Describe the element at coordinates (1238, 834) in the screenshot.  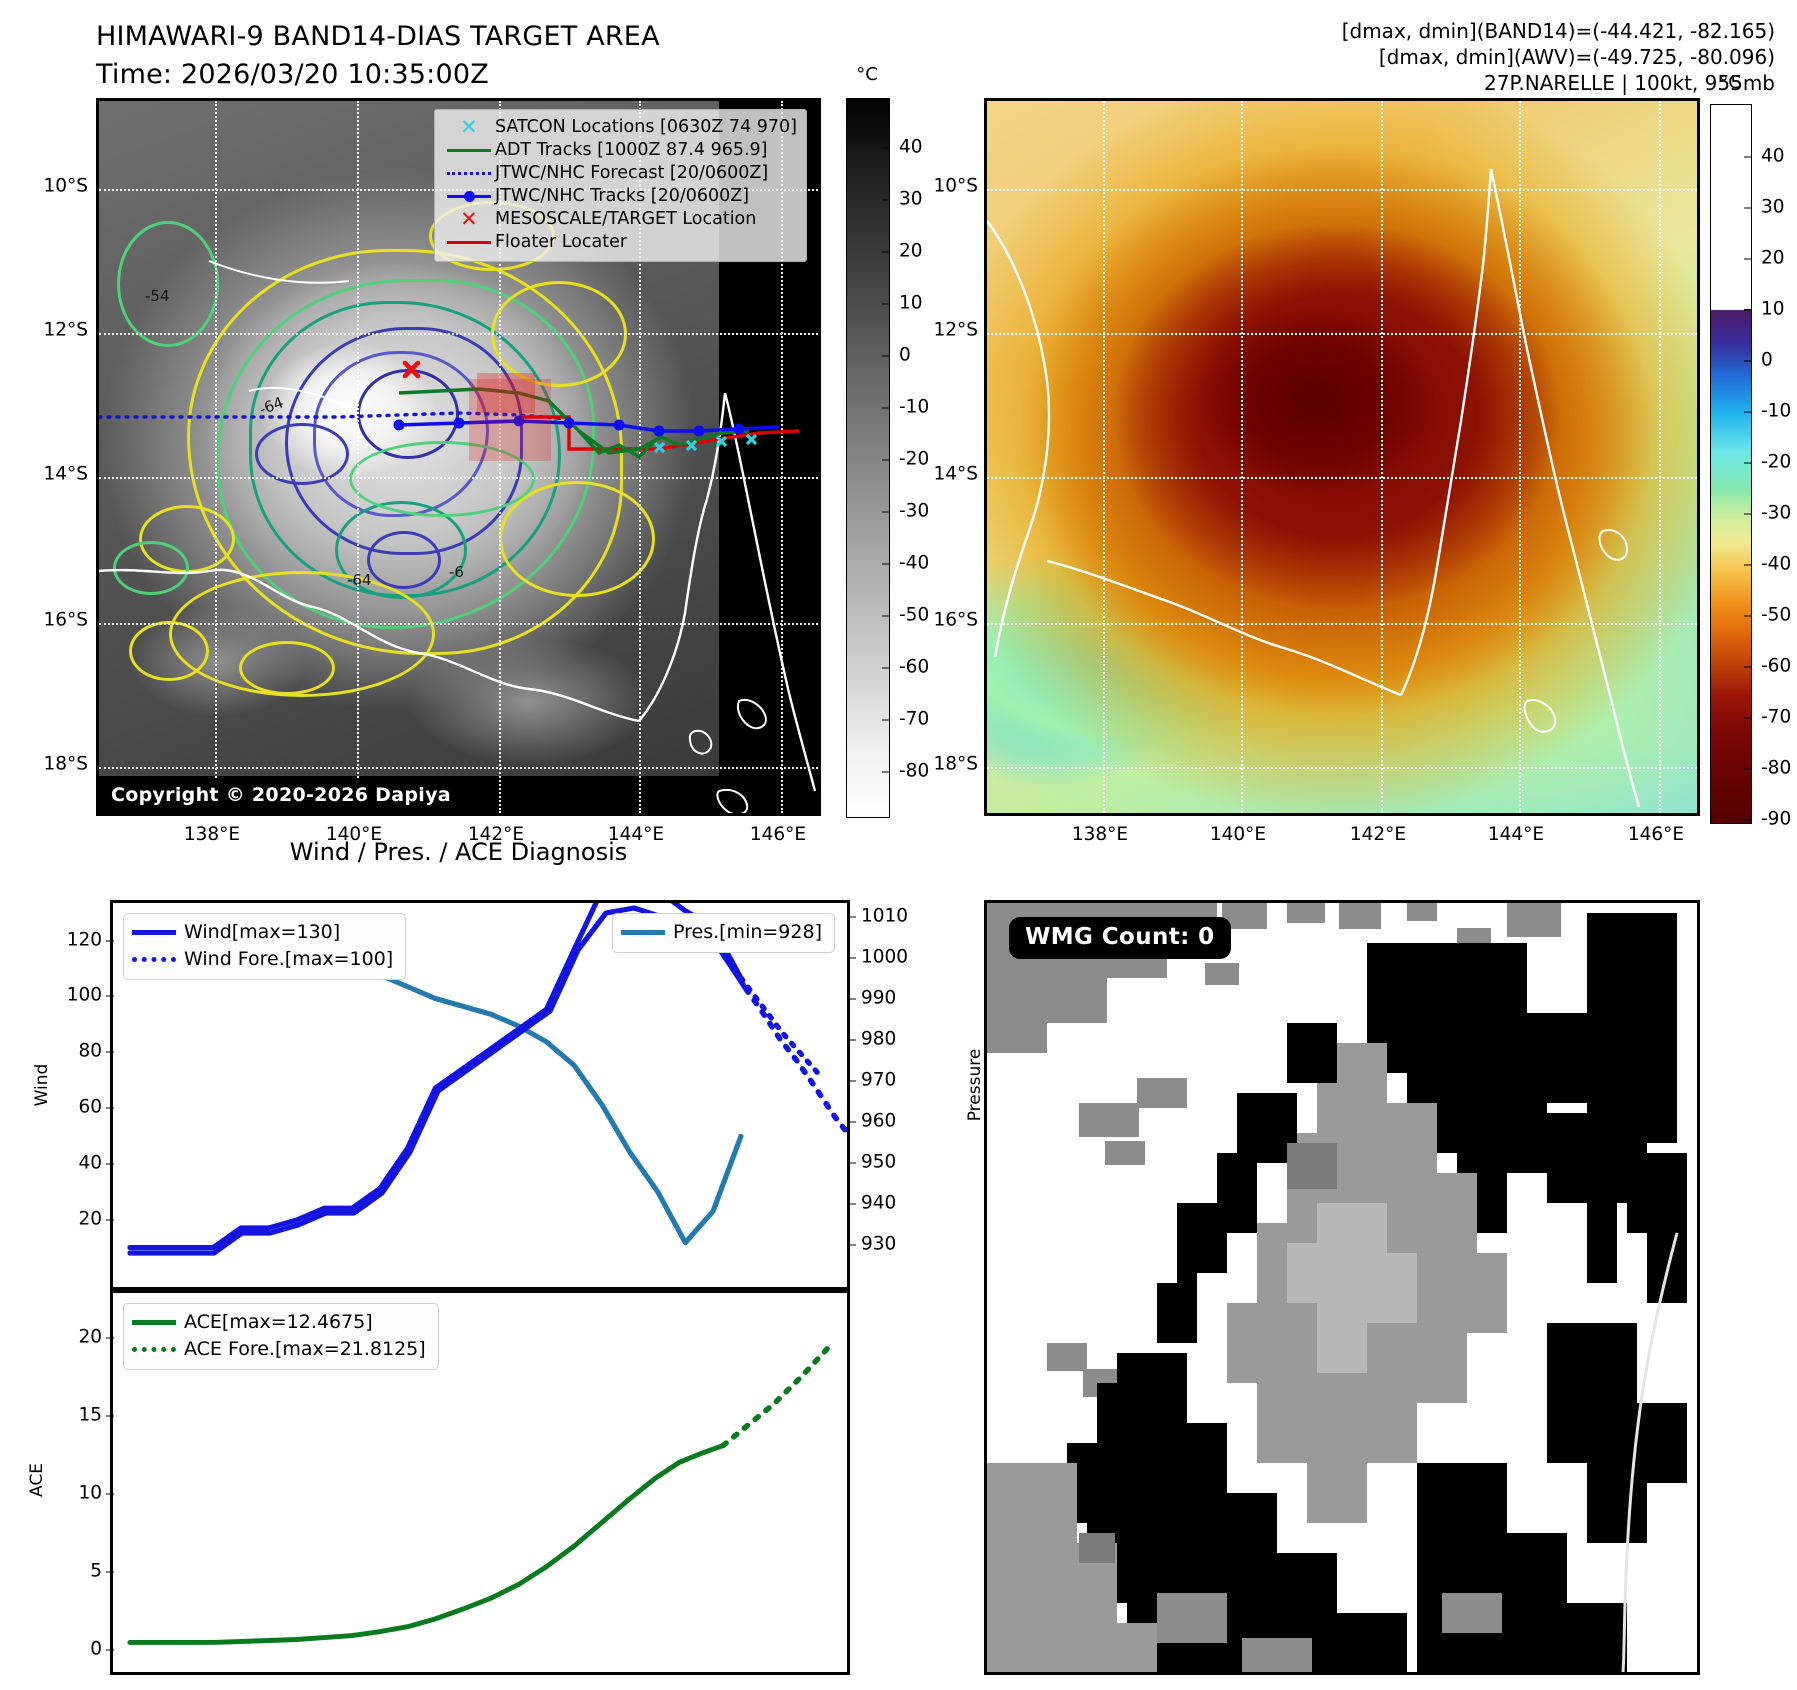
I see `lon-tick: 140°E` at that location.